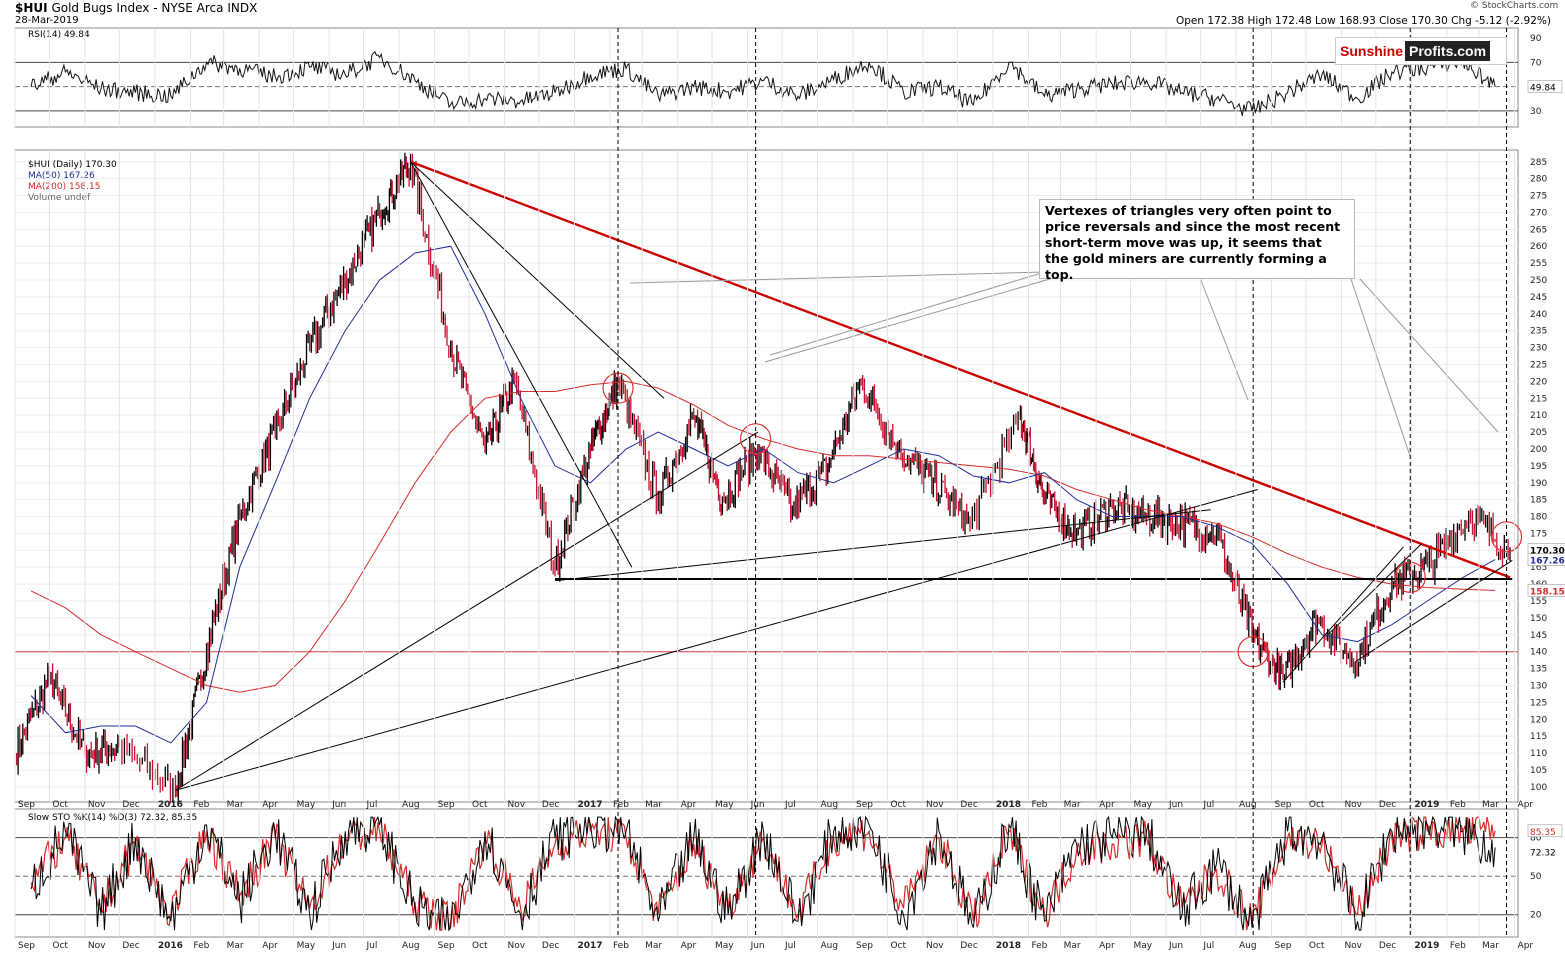  I want to click on y-tick-label: 180, so click(1538, 518).